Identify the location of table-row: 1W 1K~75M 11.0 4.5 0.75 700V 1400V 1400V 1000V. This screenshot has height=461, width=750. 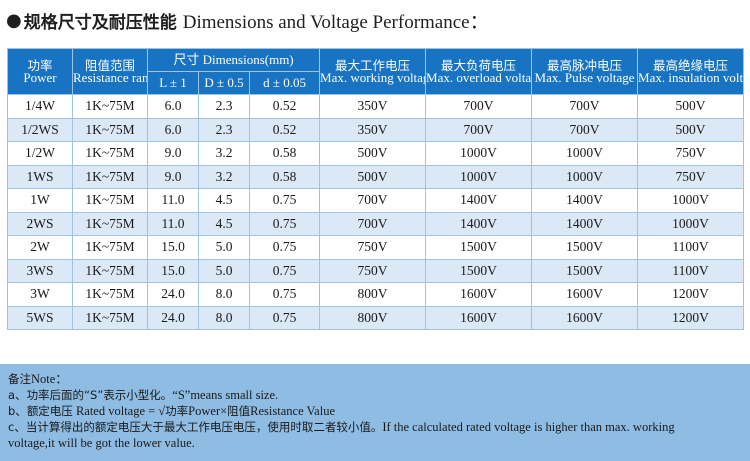
(376, 200).